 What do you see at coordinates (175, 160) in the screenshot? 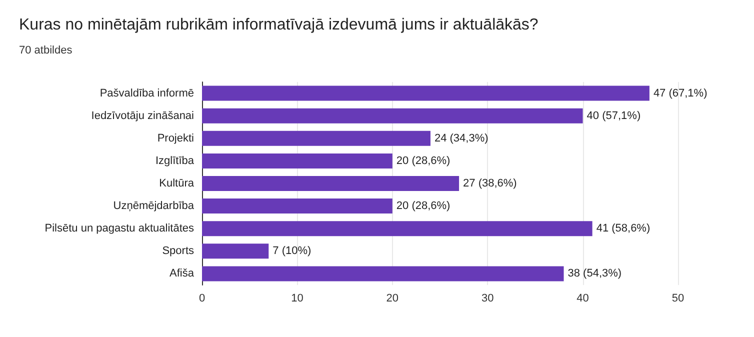
I see `y-tick-label: Izglītība` at bounding box center [175, 160].